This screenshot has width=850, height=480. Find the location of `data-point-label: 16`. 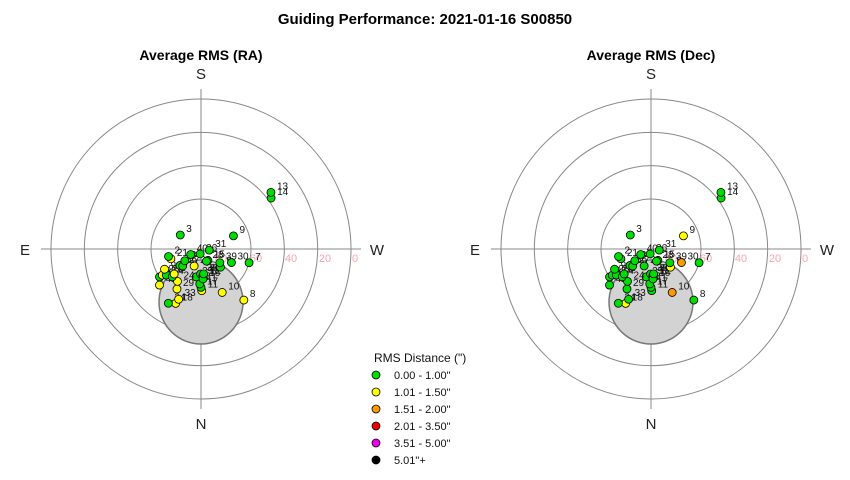

data-point-label: 16 is located at coordinates (215, 273).